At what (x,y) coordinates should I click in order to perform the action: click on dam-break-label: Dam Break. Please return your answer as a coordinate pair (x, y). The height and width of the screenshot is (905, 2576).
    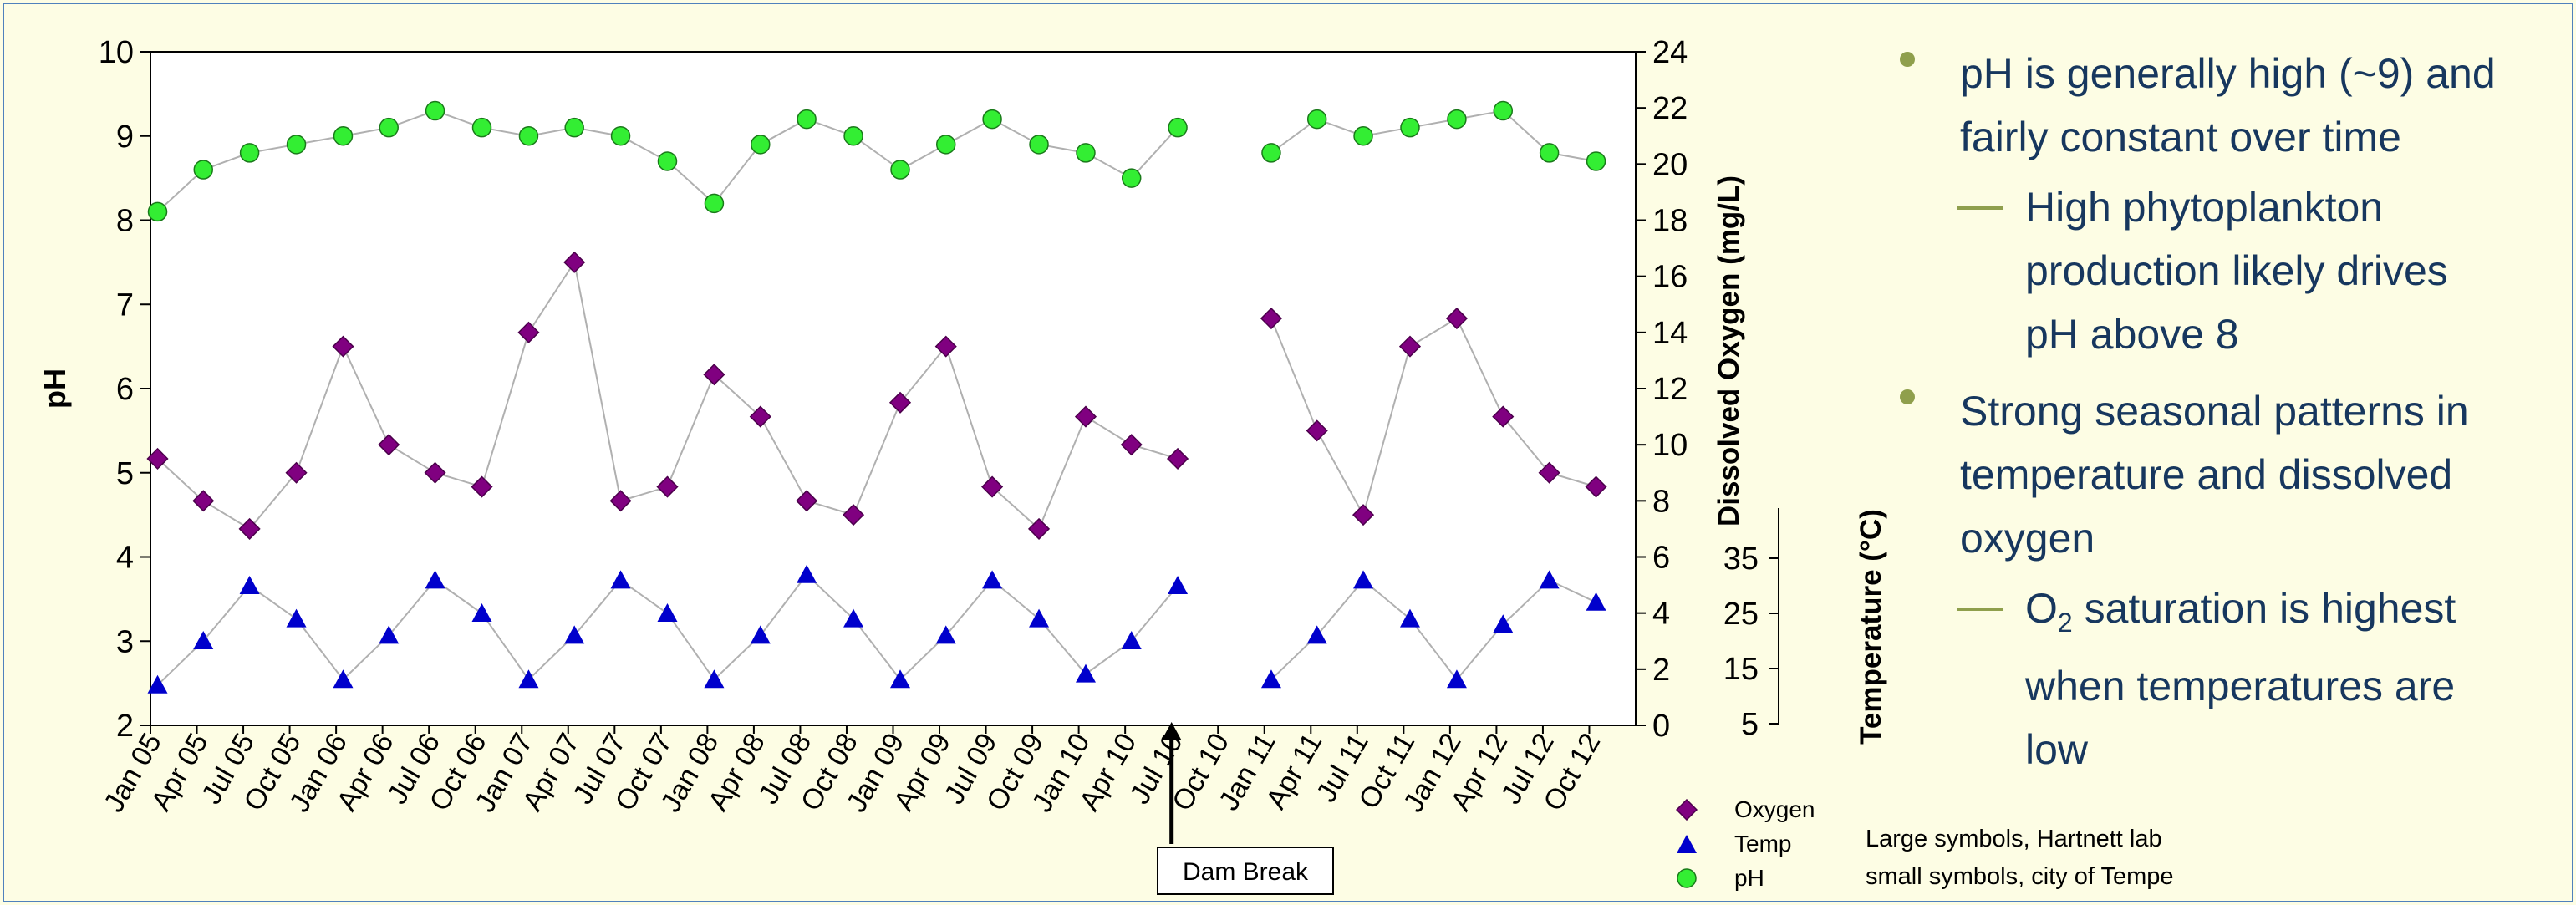
    Looking at the image, I should click on (1246, 872).